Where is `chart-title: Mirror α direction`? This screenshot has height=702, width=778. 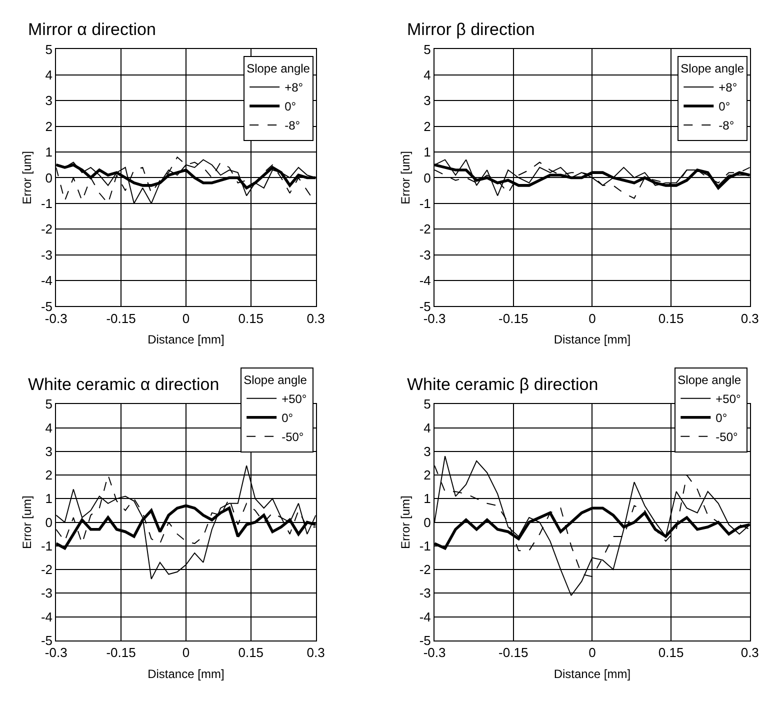
chart-title: Mirror α direction is located at coordinates (92, 29).